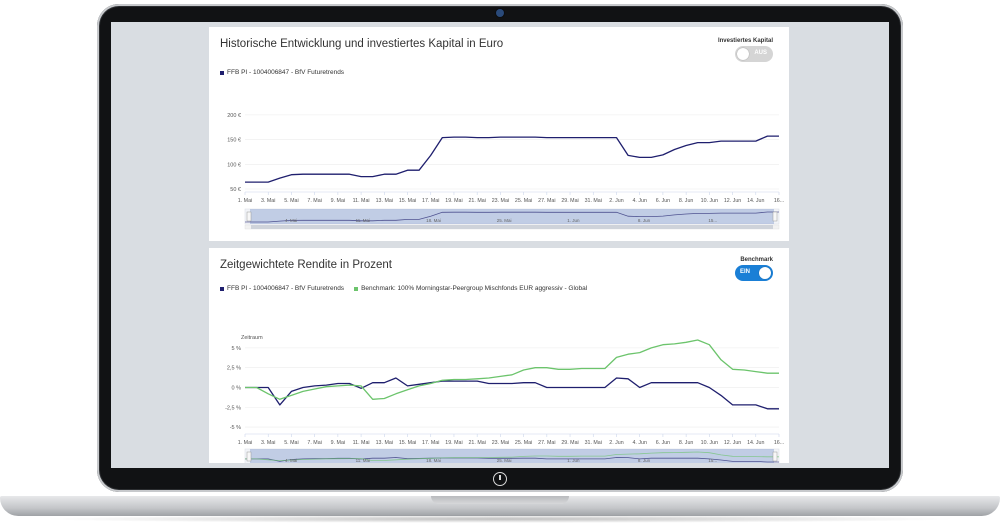 The image size is (1000, 526). I want to click on x-tick-label: 6. Jun, so click(663, 443).